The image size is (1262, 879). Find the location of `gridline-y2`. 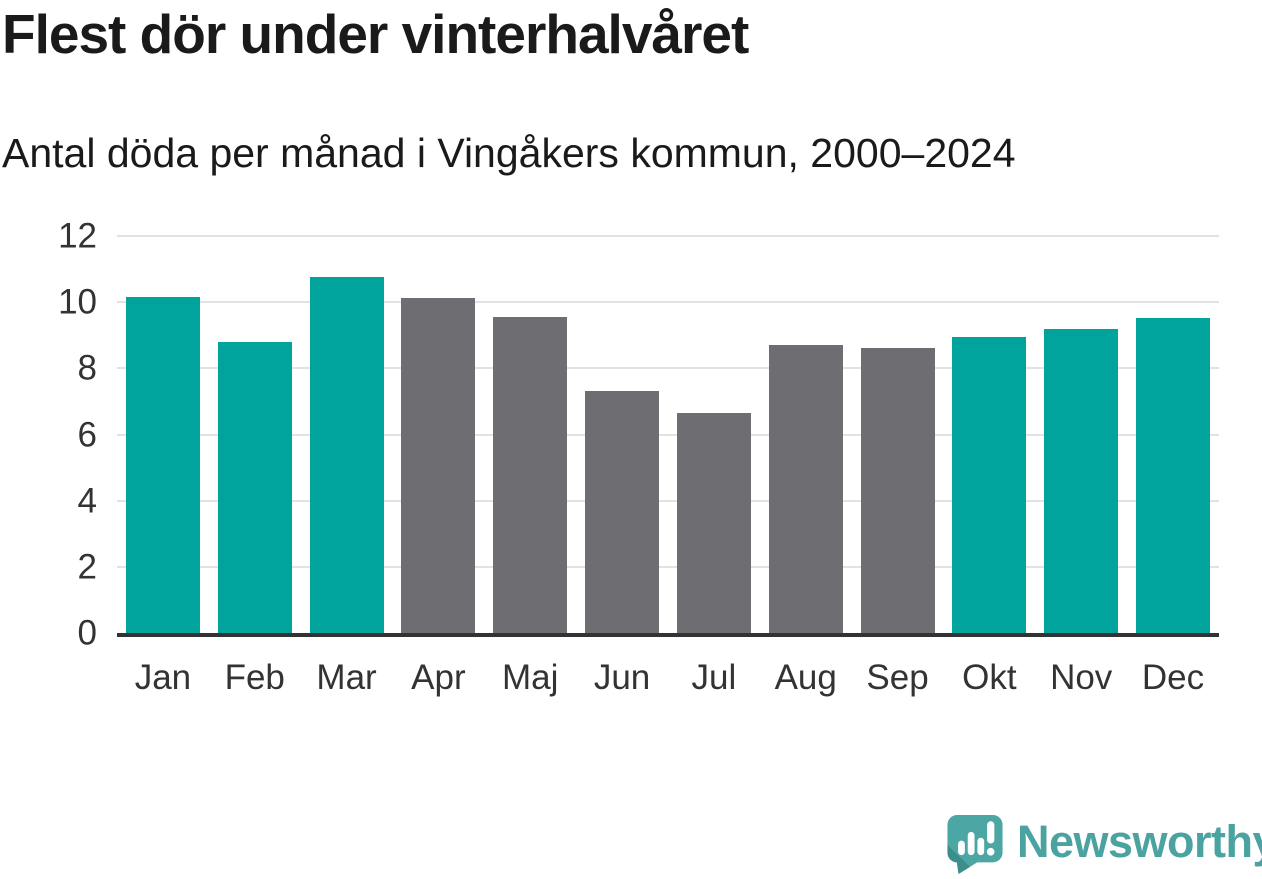

gridline-y2 is located at coordinates (668, 566).